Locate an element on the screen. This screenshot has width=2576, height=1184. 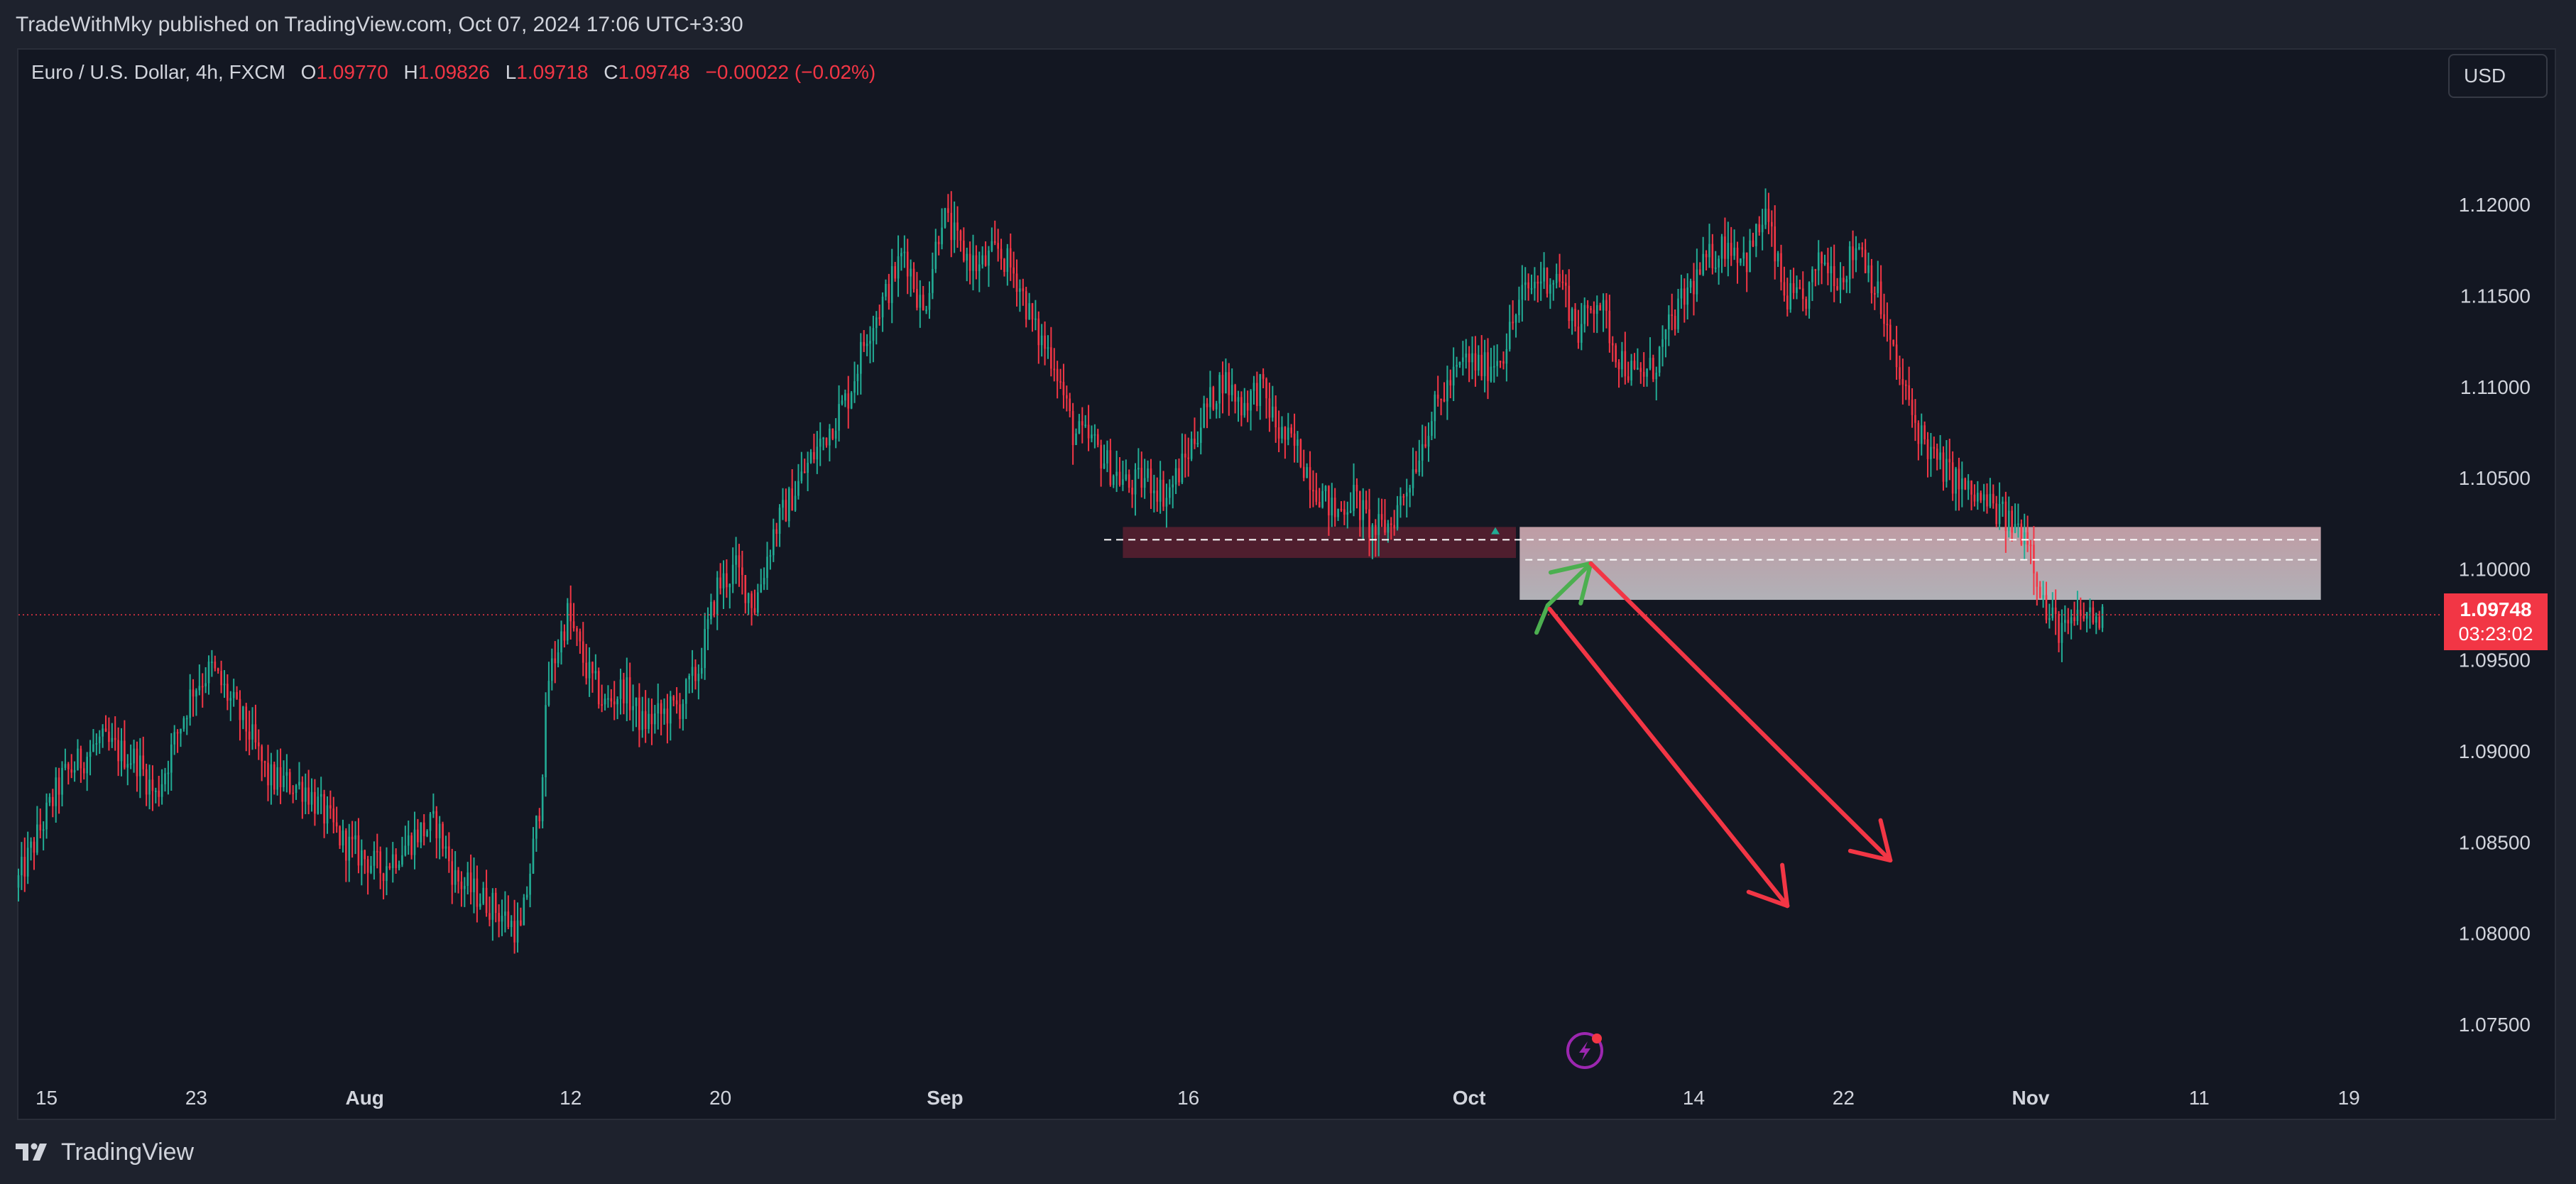
x-tick-label: Oct is located at coordinates (1469, 1098).